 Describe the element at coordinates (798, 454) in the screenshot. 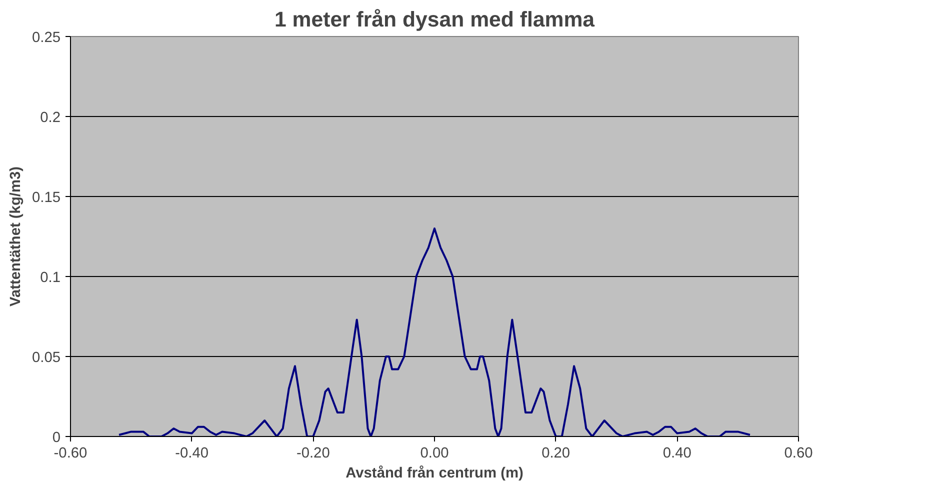

I see `x-tick-label: 0.60` at that location.